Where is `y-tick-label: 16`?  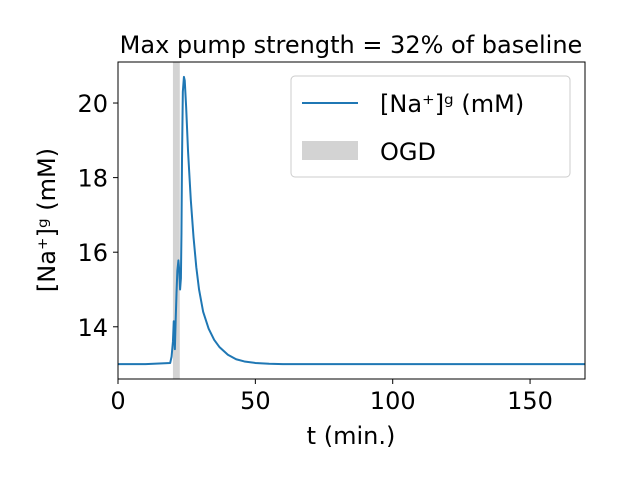 y-tick-label: 16 is located at coordinates (92, 253).